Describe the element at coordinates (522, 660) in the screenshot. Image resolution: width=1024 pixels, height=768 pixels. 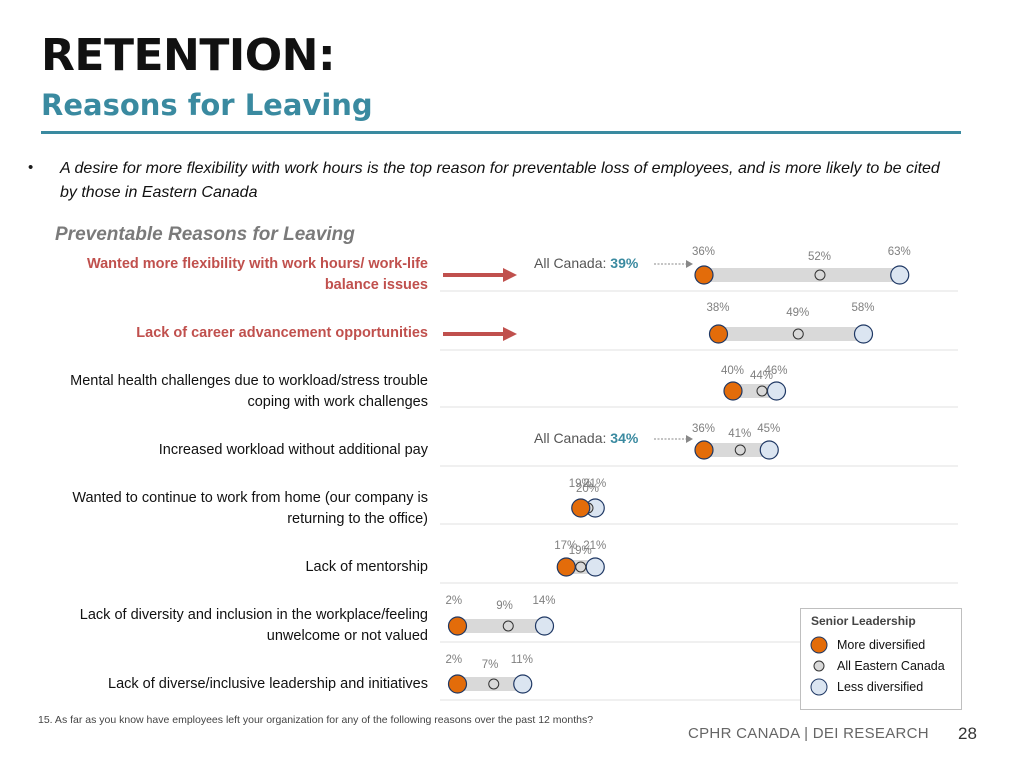
I see `value-label-less: 11%` at that location.